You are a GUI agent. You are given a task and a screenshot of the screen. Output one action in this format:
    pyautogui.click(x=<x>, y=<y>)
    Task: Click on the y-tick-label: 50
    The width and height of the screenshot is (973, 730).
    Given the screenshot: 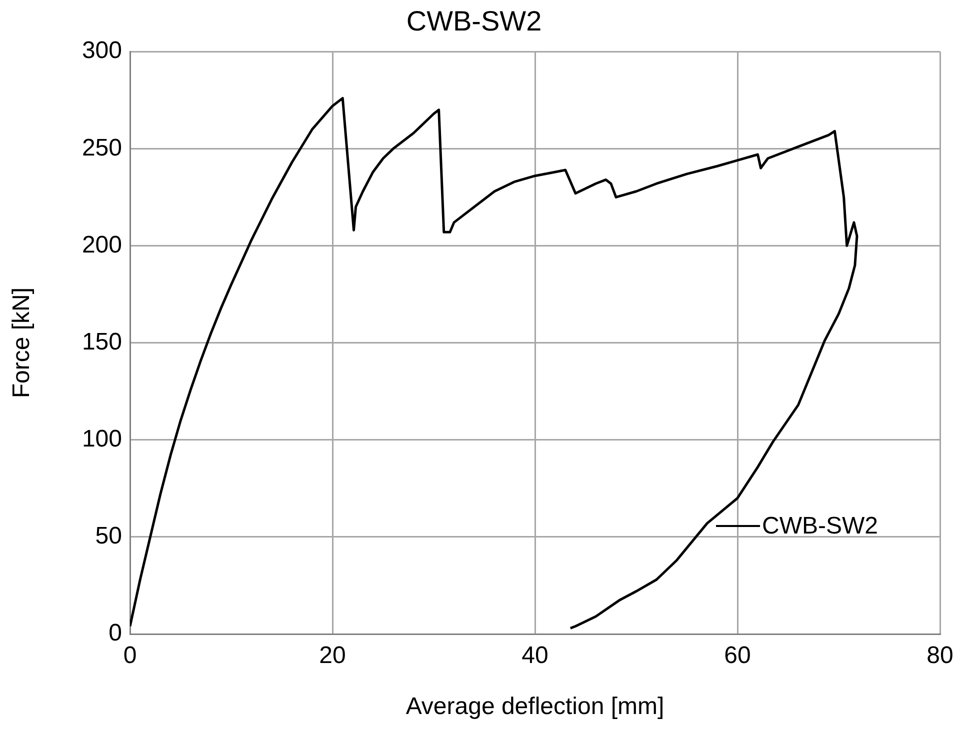 What is the action you would take?
    pyautogui.click(x=108, y=536)
    